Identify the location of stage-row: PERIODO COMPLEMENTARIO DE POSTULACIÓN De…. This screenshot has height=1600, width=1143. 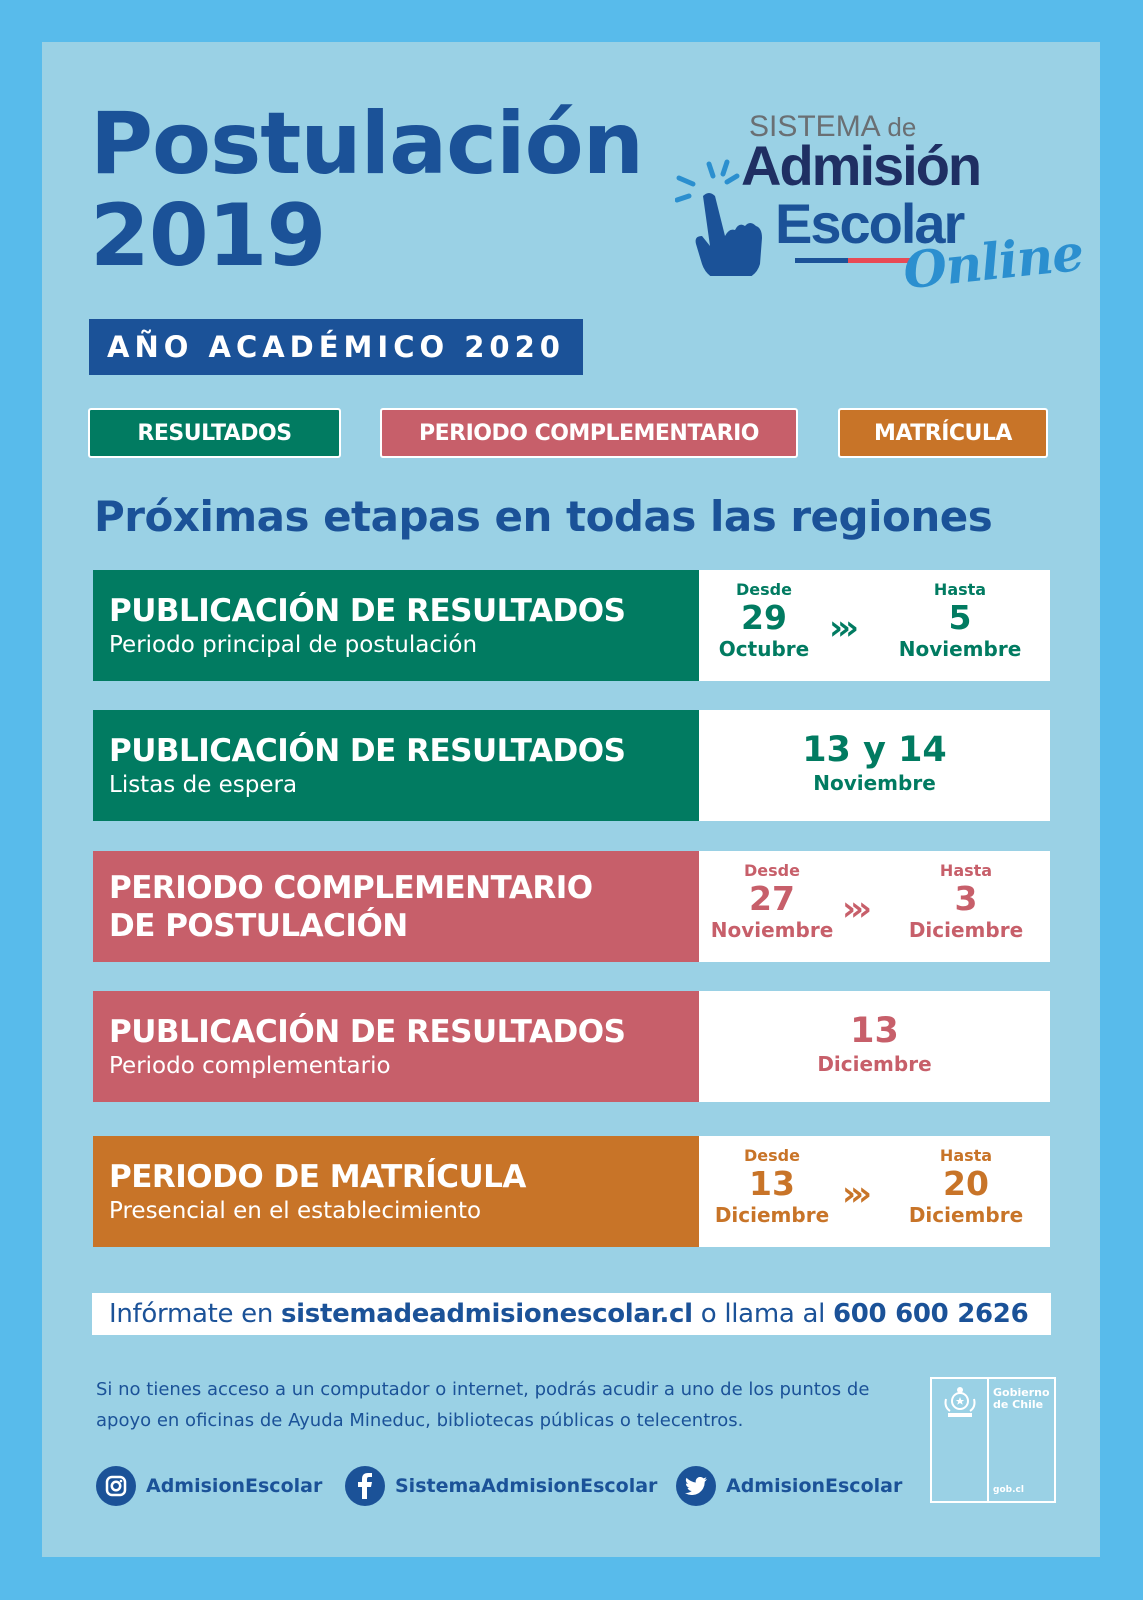
(571, 906).